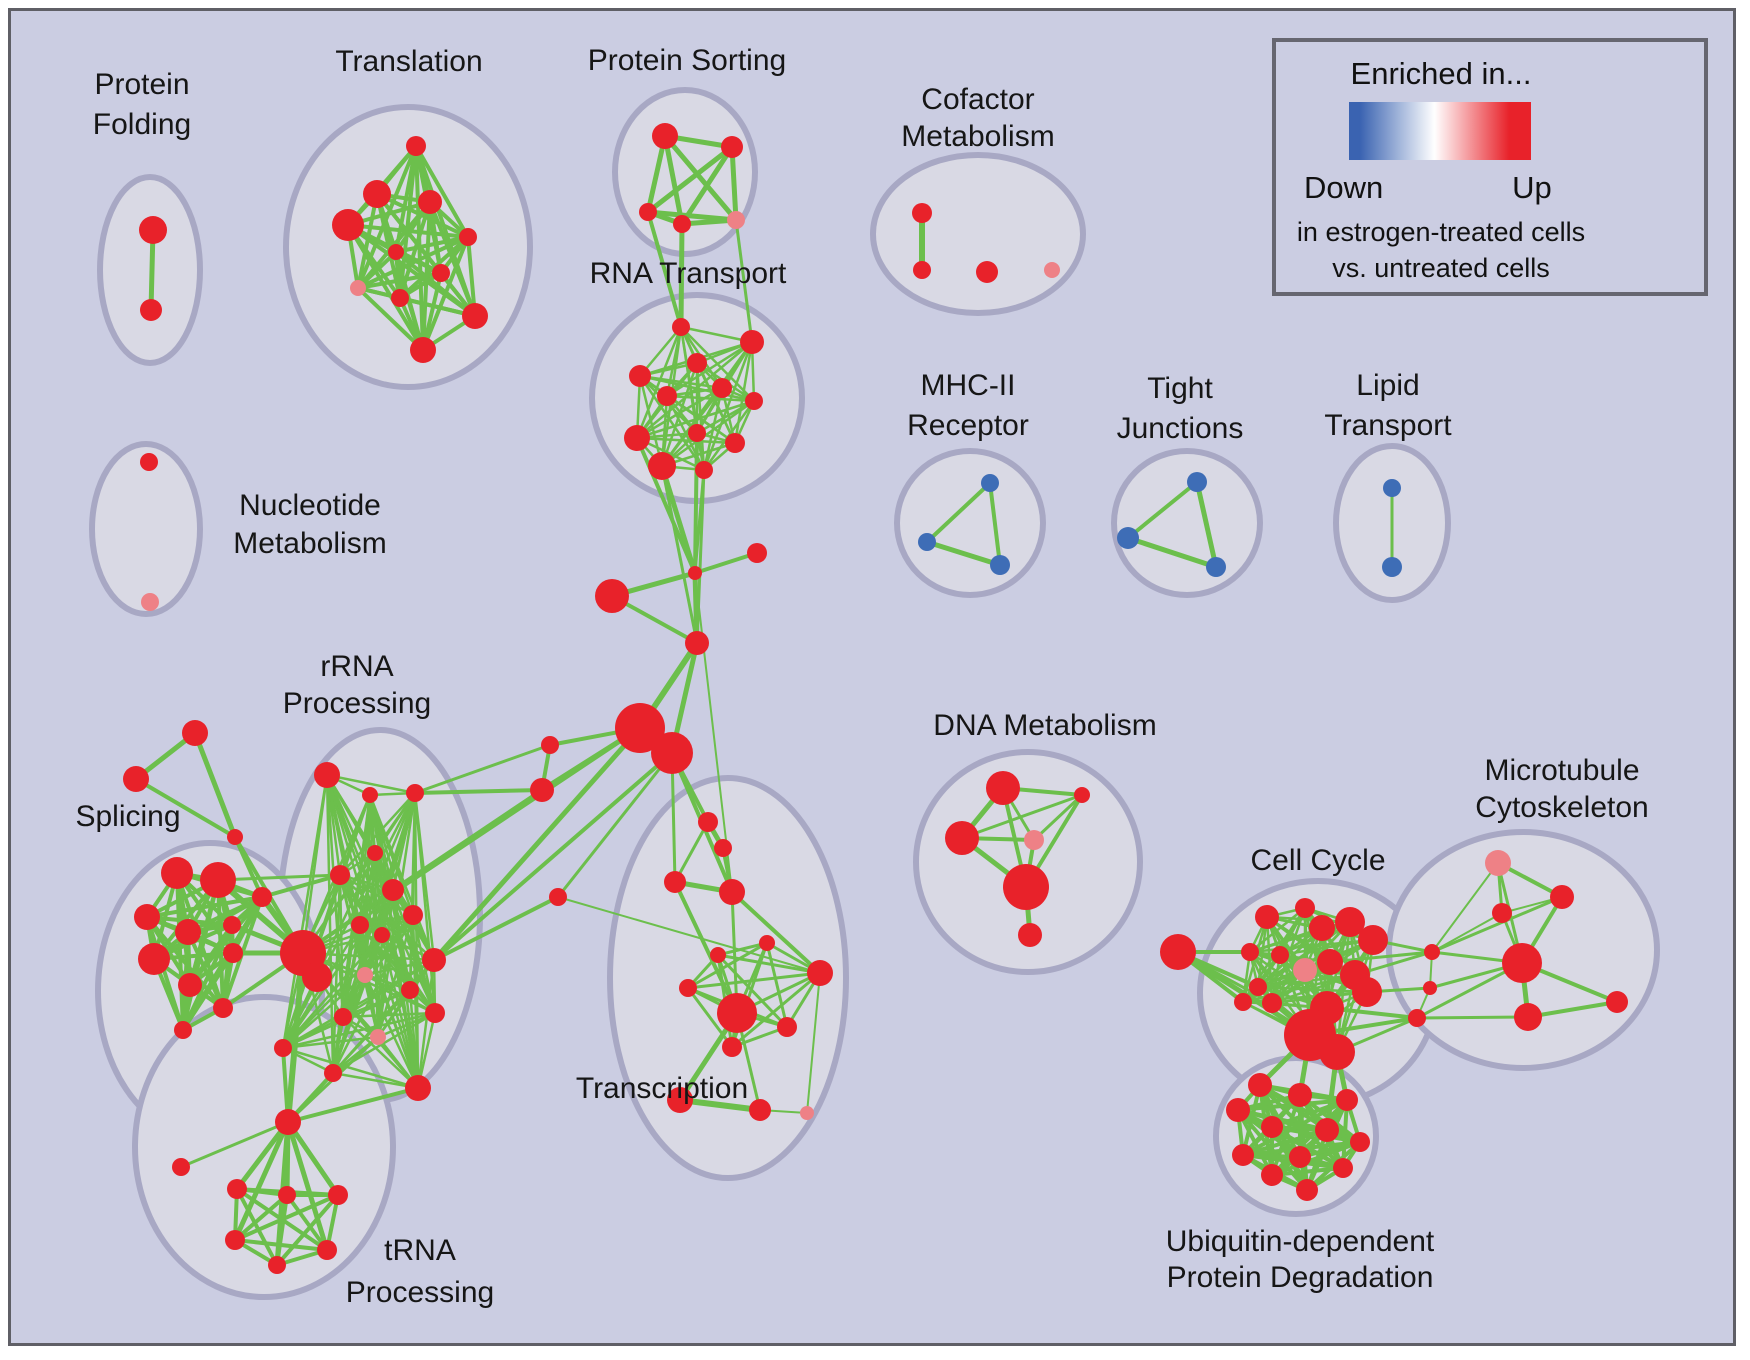 The image size is (1750, 1360). Describe the element at coordinates (687, 60) in the screenshot. I see `cluster-label-protein-sorting-line1: Protein Sorting` at that location.